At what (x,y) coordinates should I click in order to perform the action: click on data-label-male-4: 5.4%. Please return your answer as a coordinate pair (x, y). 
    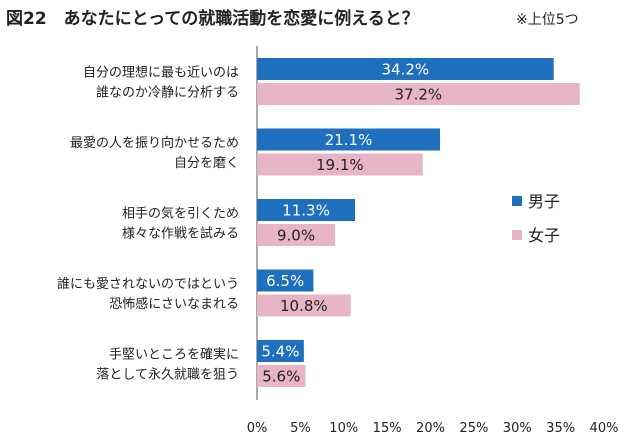
    Looking at the image, I should click on (280, 352).